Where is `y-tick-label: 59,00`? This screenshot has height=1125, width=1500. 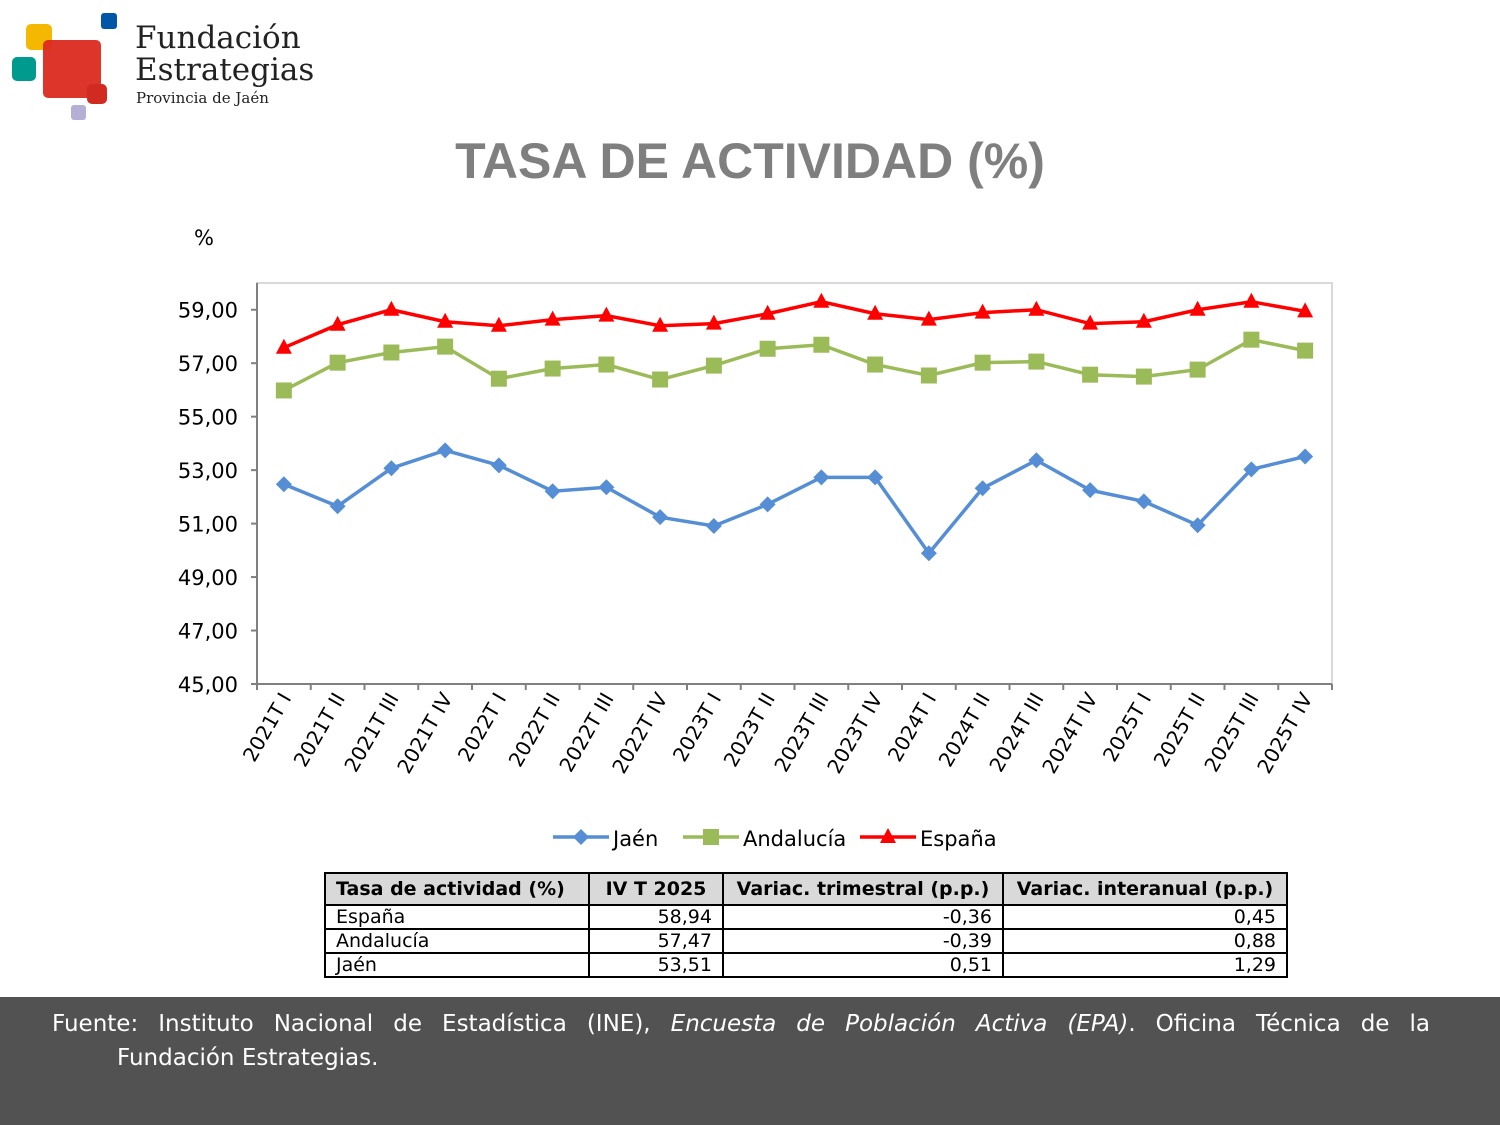
y-tick-label: 59,00 is located at coordinates (208, 311).